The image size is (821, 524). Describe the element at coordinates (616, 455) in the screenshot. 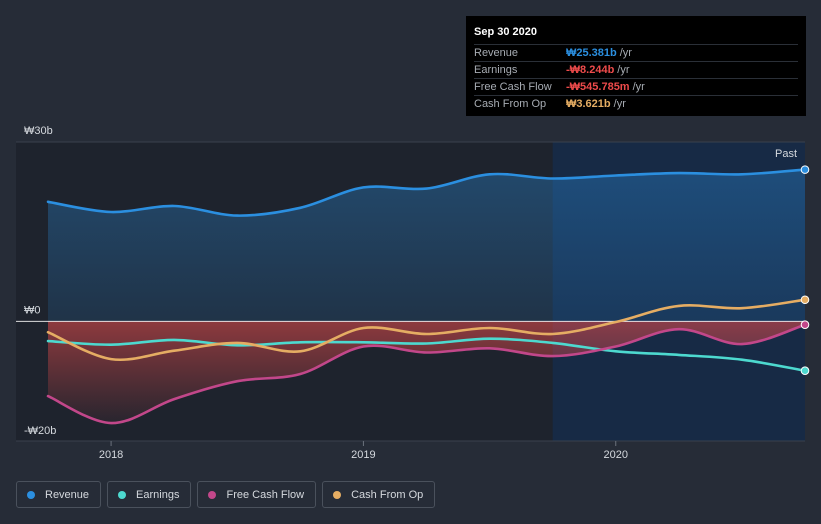

I see `x-tick-label: 2020` at that location.